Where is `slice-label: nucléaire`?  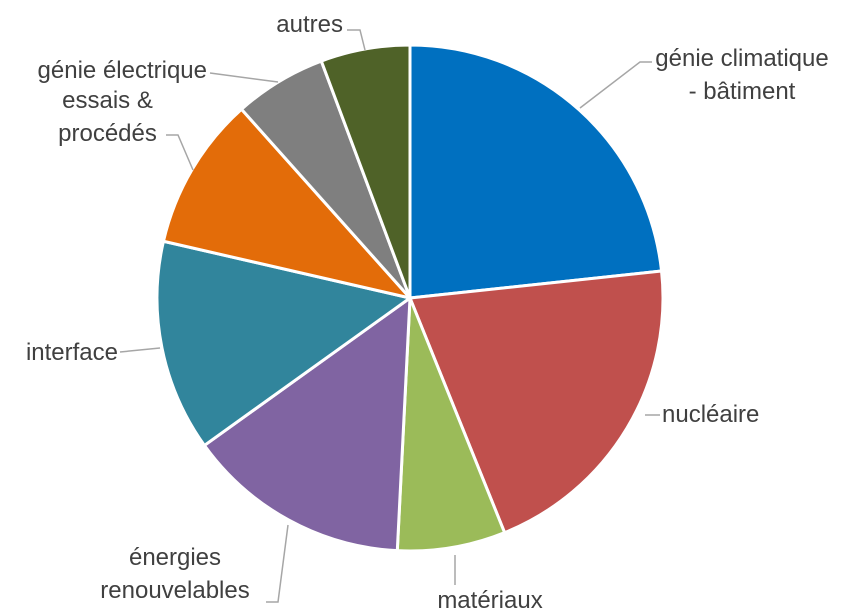
slice-label: nucléaire is located at coordinates (711, 414).